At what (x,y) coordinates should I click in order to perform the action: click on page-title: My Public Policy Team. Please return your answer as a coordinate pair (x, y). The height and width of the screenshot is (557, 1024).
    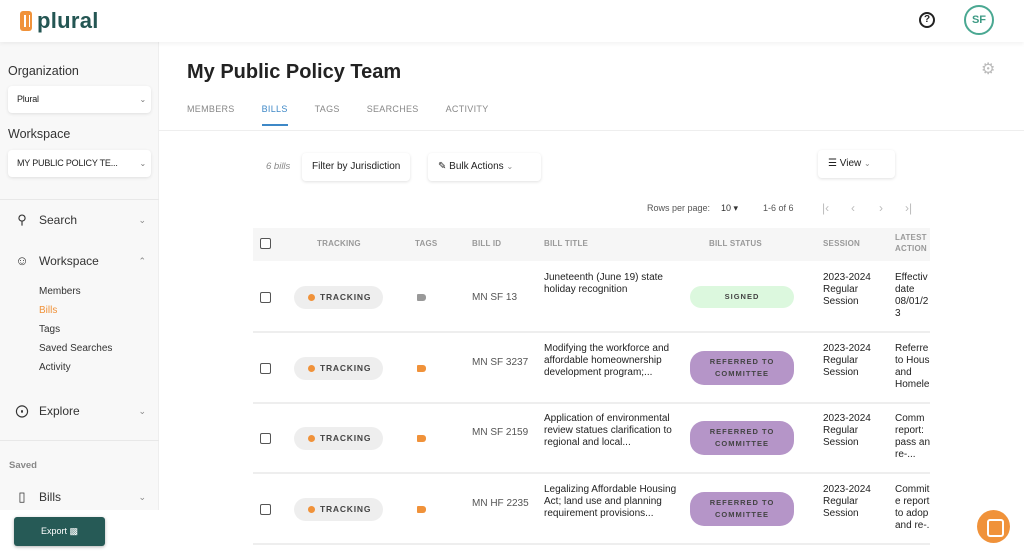
    Looking at the image, I should click on (294, 72).